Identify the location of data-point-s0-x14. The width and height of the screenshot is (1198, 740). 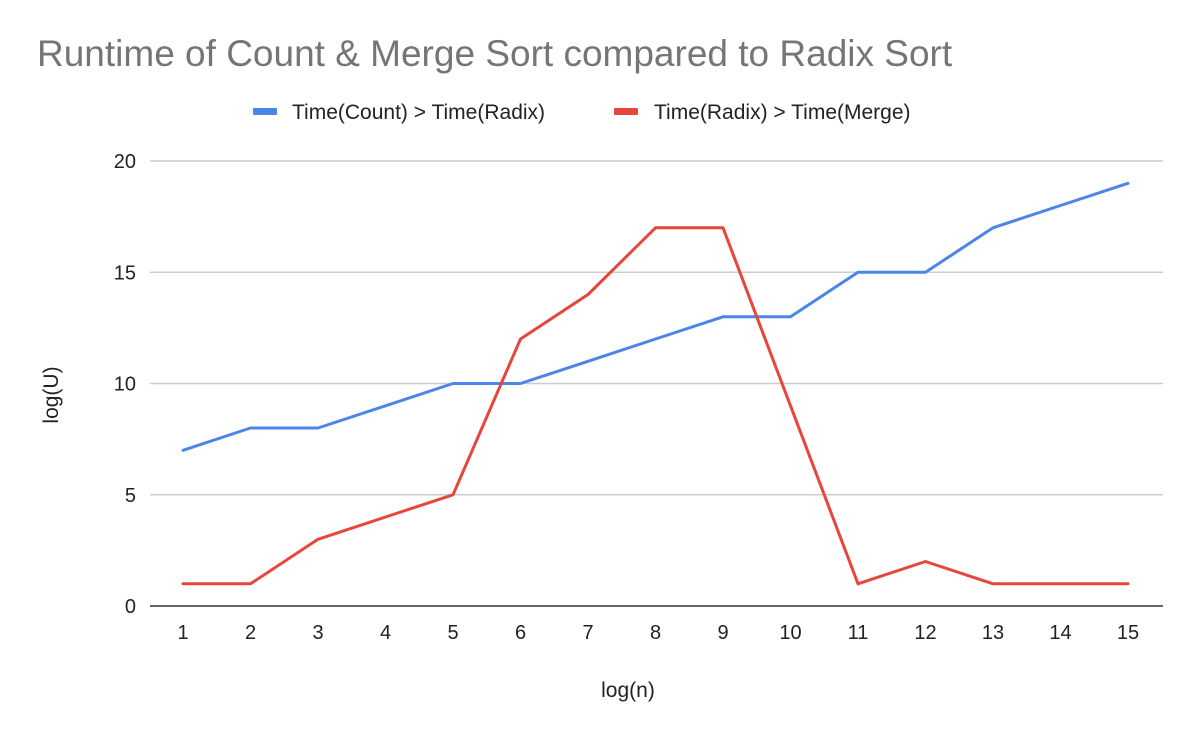
(1061, 206).